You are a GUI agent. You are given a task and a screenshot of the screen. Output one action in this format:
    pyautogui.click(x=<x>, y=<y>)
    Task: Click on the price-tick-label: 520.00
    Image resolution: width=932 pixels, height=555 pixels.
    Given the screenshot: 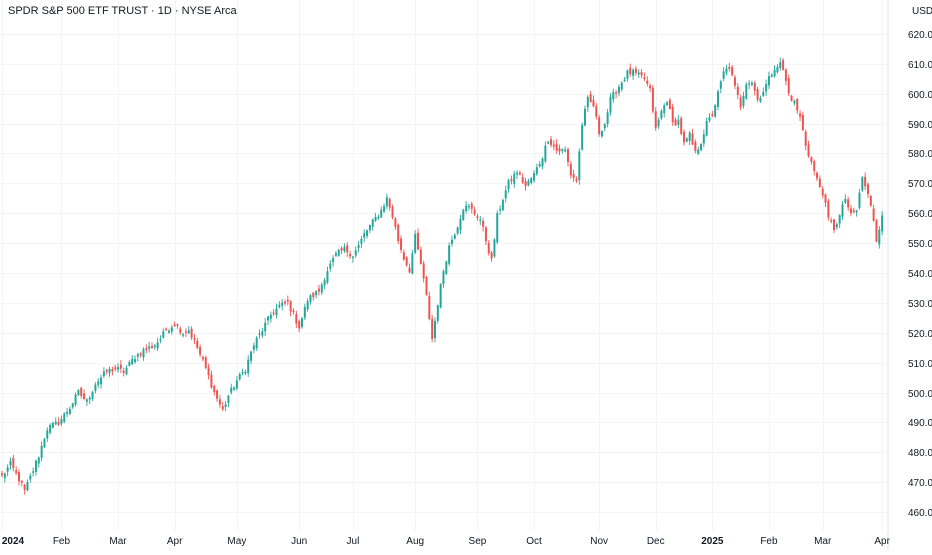 What is the action you would take?
    pyautogui.click(x=920, y=334)
    